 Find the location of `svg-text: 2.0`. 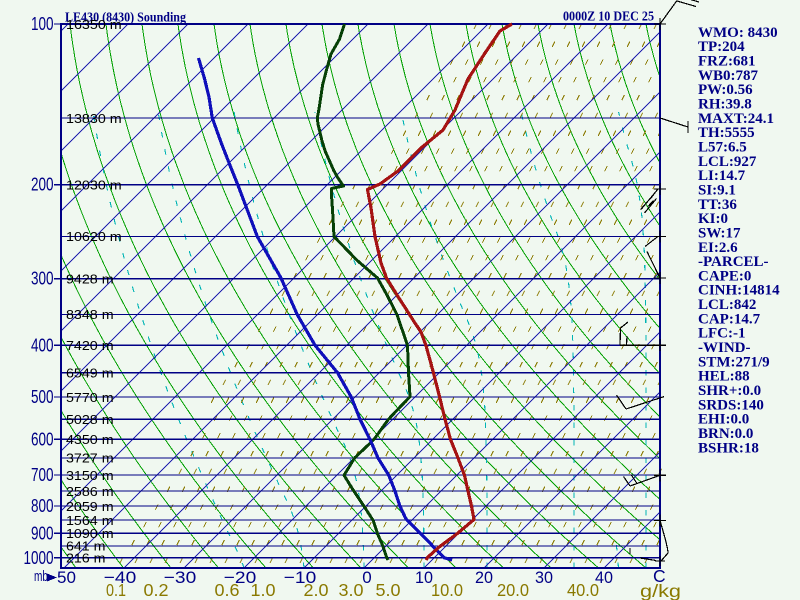

svg-text: 2.0 is located at coordinates (316, 590).